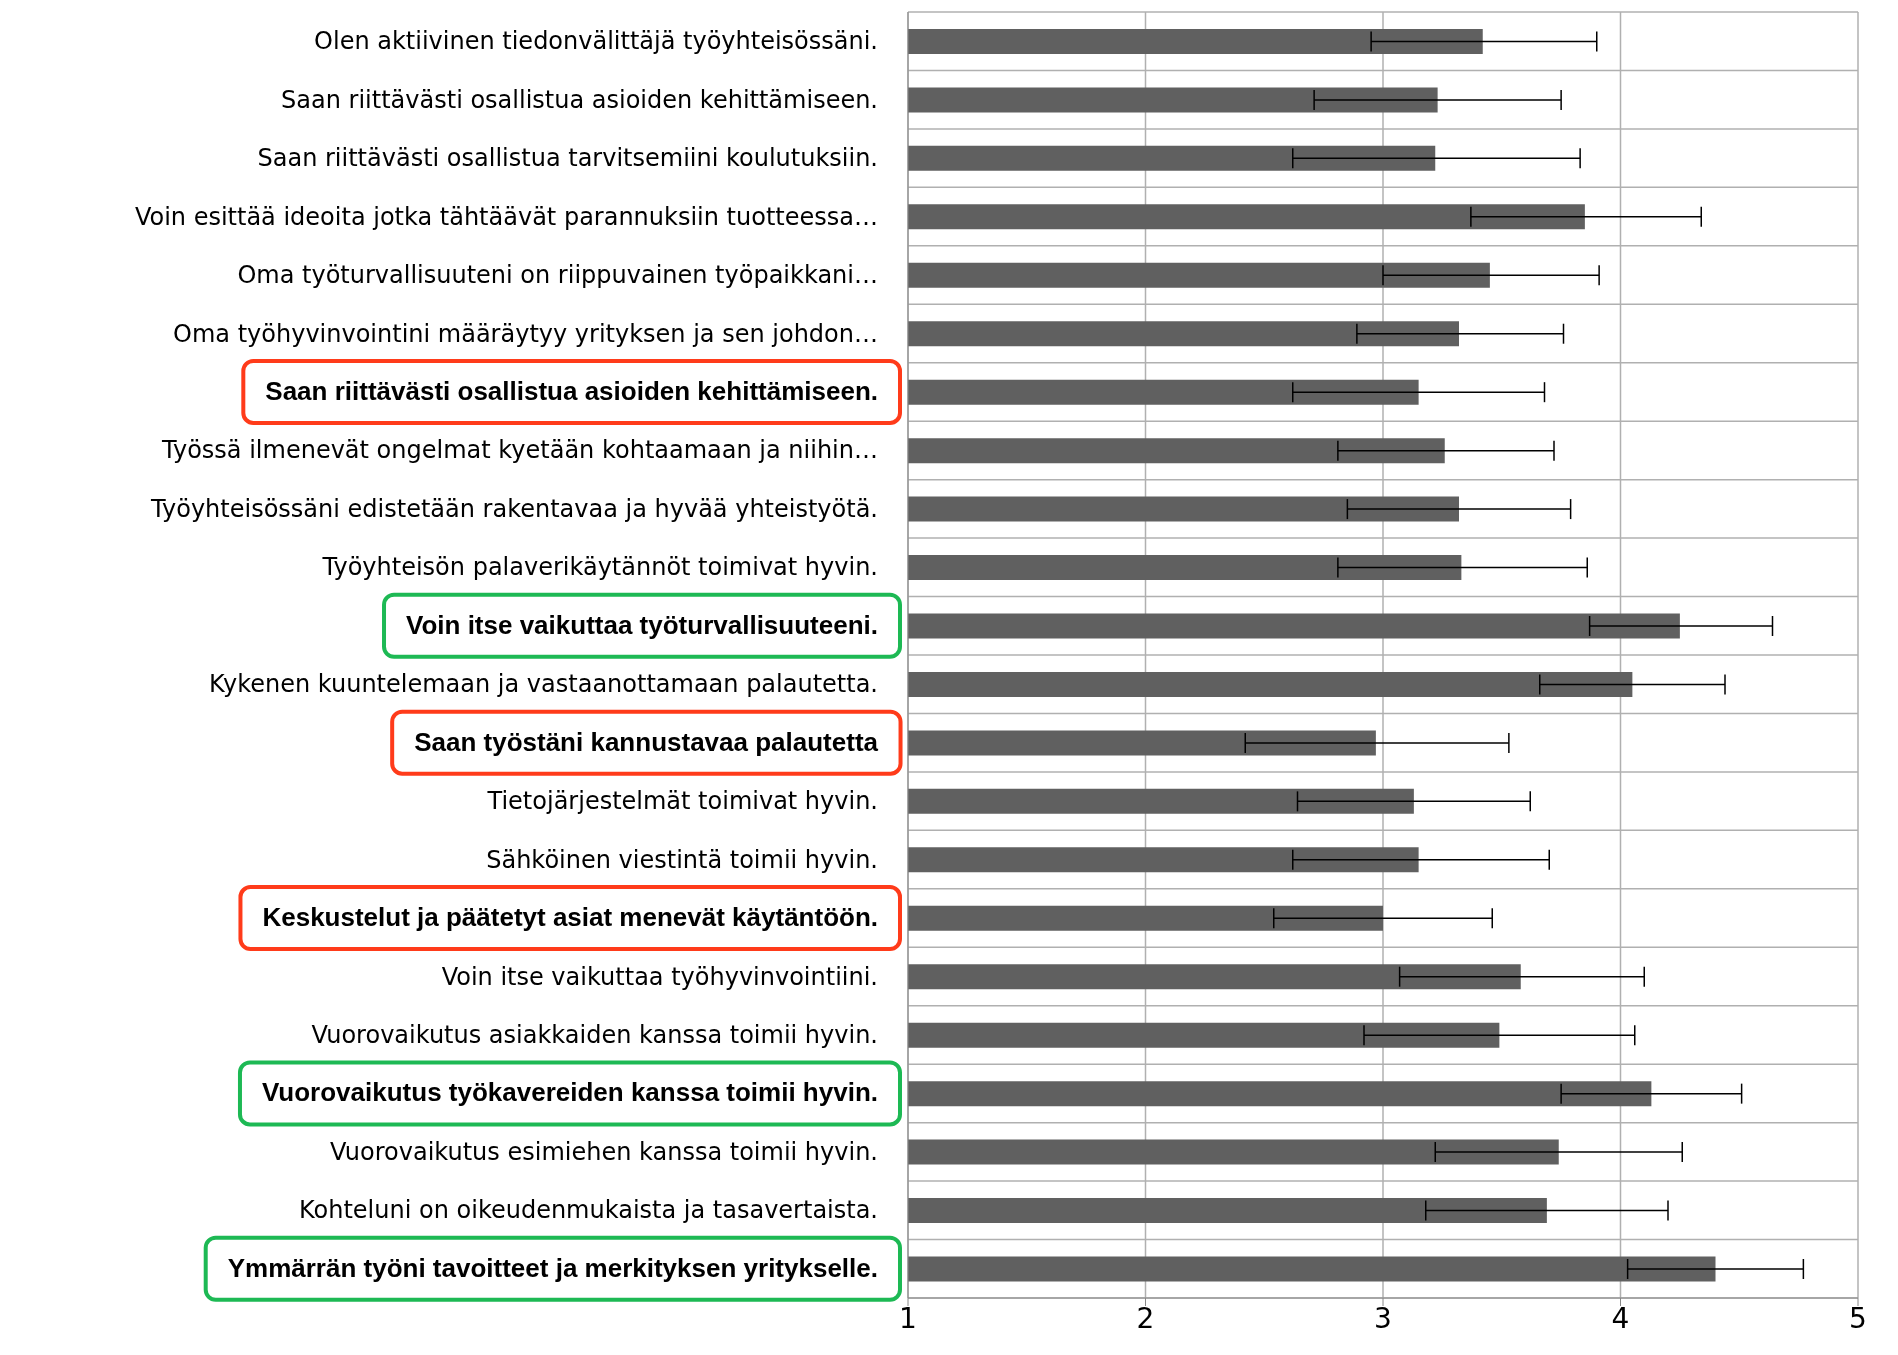  Describe the element at coordinates (543, 684) in the screenshot. I see `y-tick-label: Kykenen kuuntelemaan ja vastaanottamaan palautetta.` at that location.